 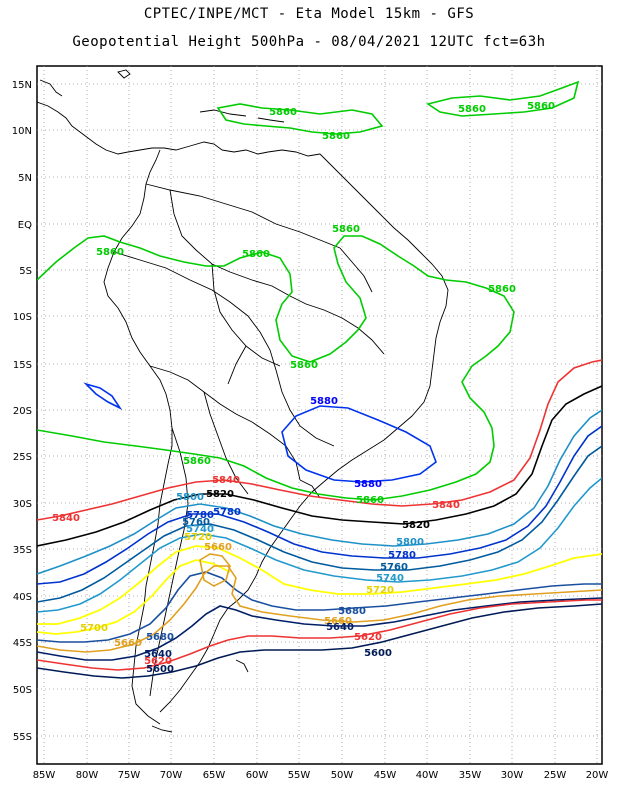 What do you see at coordinates (25, 225) in the screenshot?
I see `lat-label: EQ` at bounding box center [25, 225].